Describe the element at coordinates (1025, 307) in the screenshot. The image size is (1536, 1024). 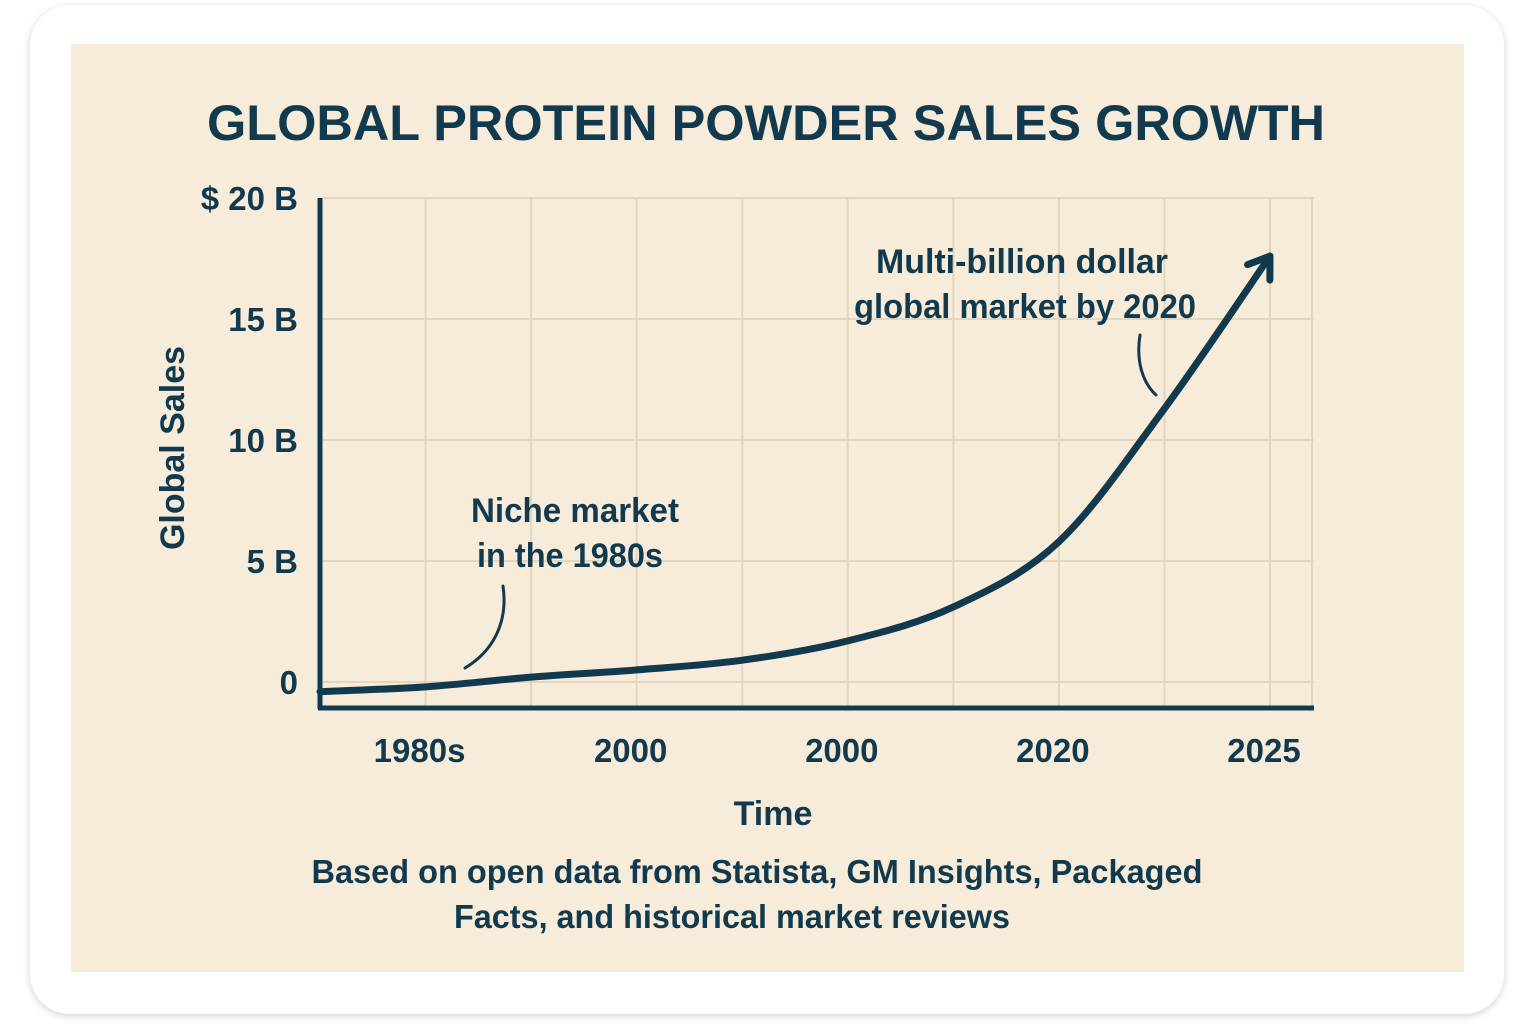
I see `annotation-billion-line2: global market by 2020` at that location.